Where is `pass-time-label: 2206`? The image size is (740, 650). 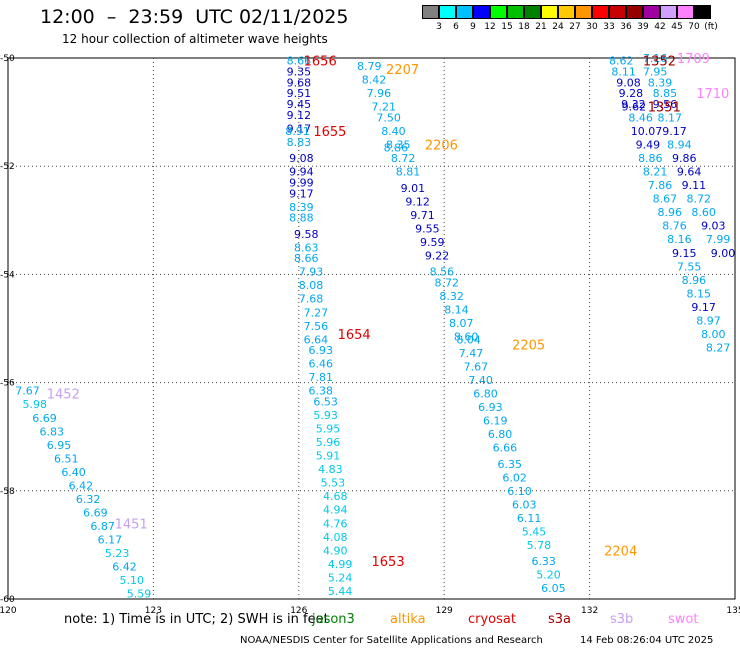
pass-time-label: 2206 is located at coordinates (441, 146).